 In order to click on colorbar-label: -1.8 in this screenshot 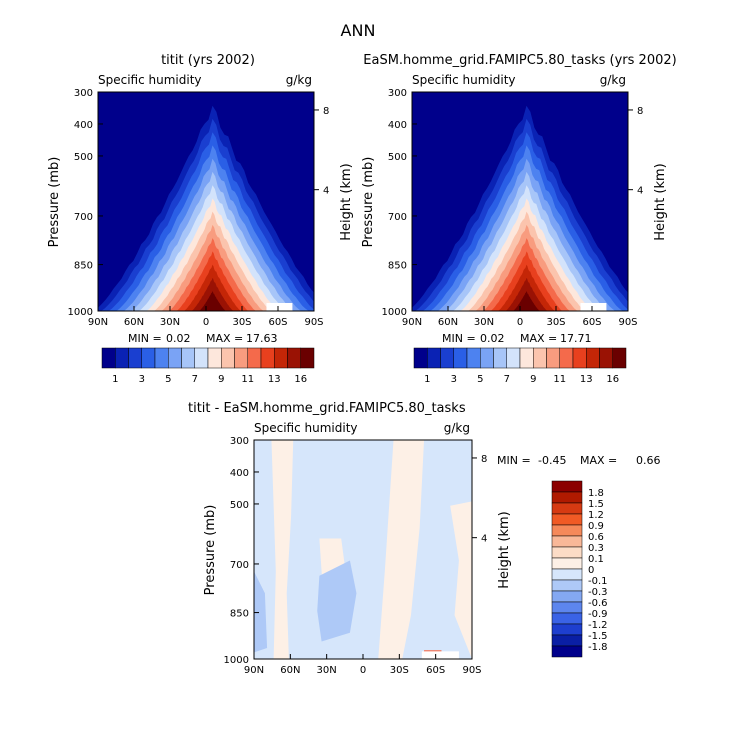, I will do `click(598, 647)`.